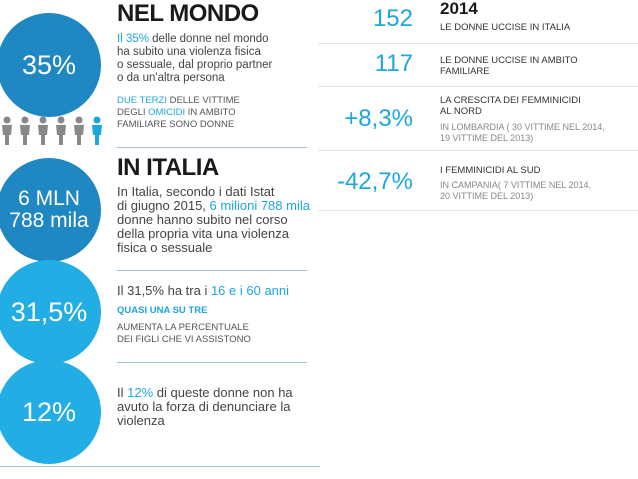  Describe the element at coordinates (141, 420) in the screenshot. I see `block4-line3: violenza` at that location.